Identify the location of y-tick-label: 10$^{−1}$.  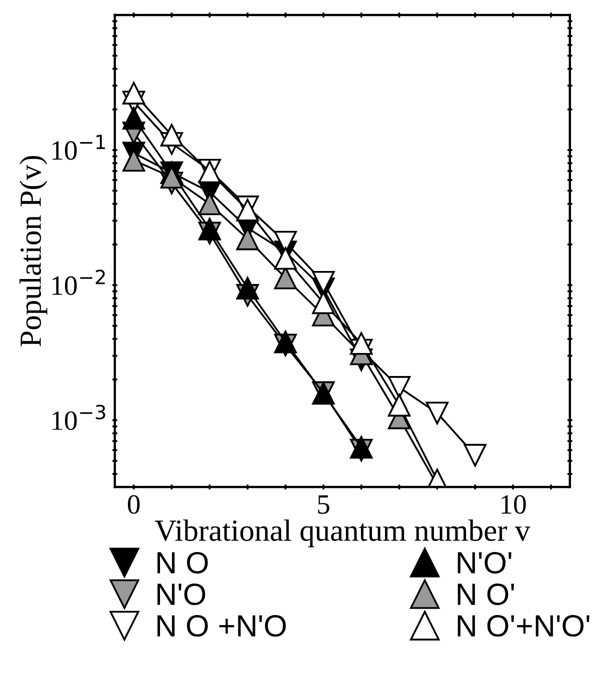
(78, 147).